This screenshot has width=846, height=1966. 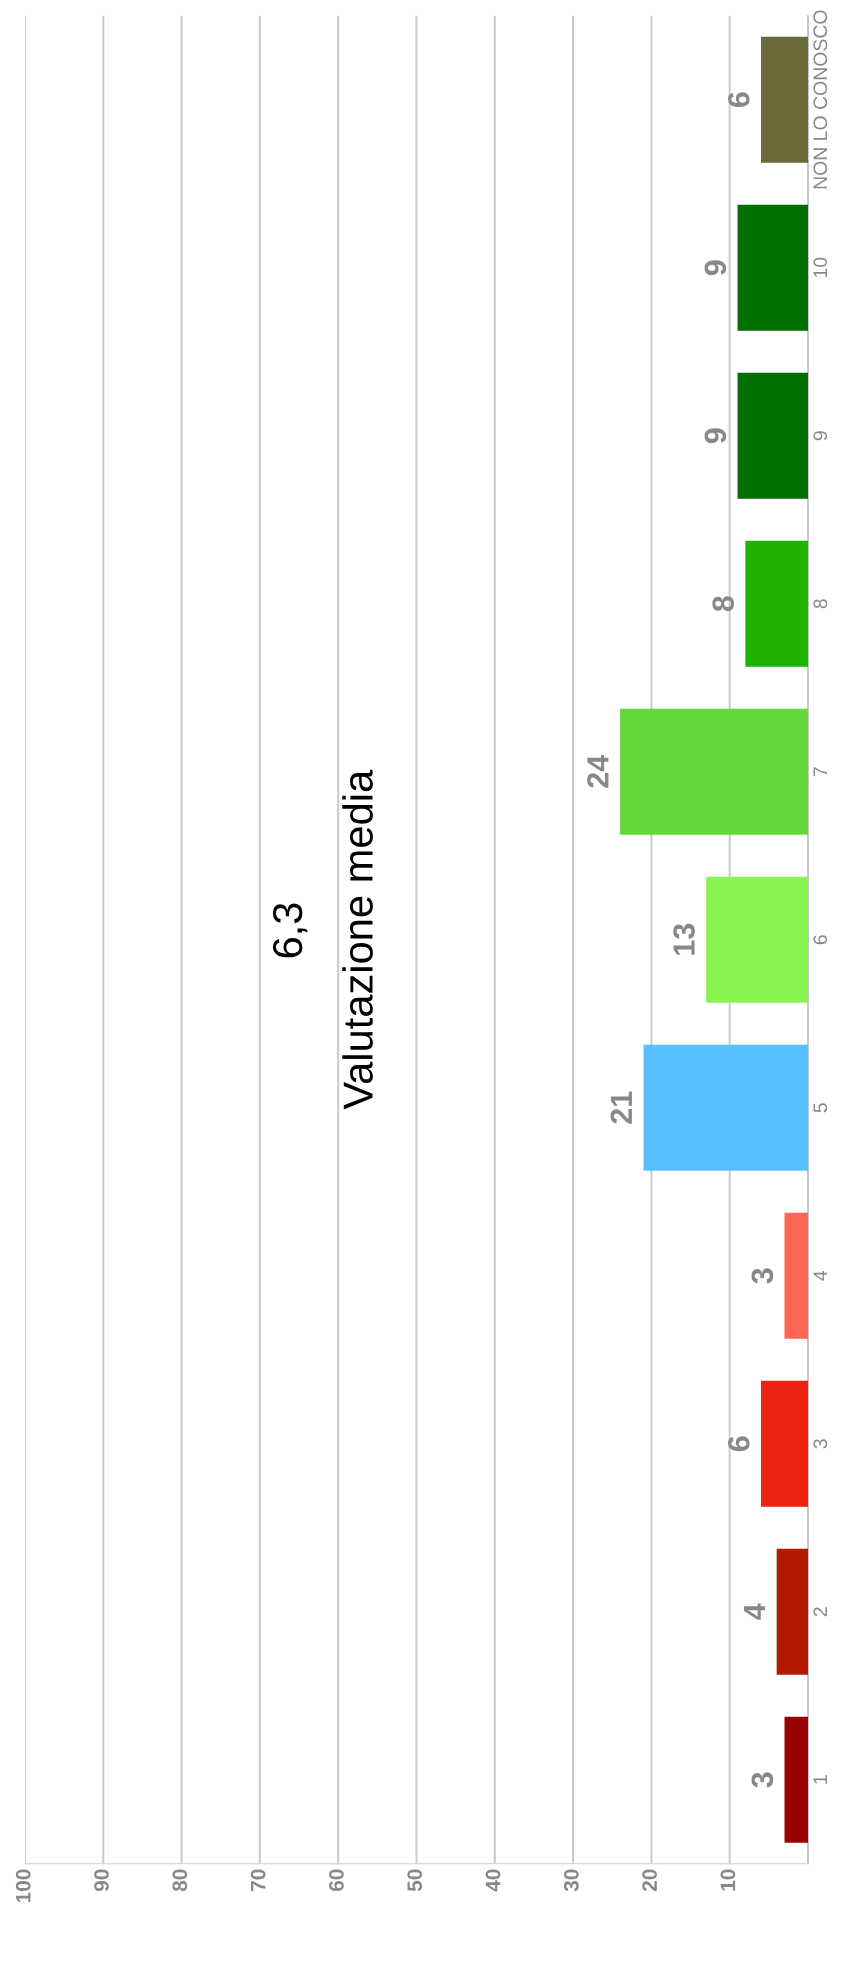 I want to click on data-label: 13, so click(x=684, y=939).